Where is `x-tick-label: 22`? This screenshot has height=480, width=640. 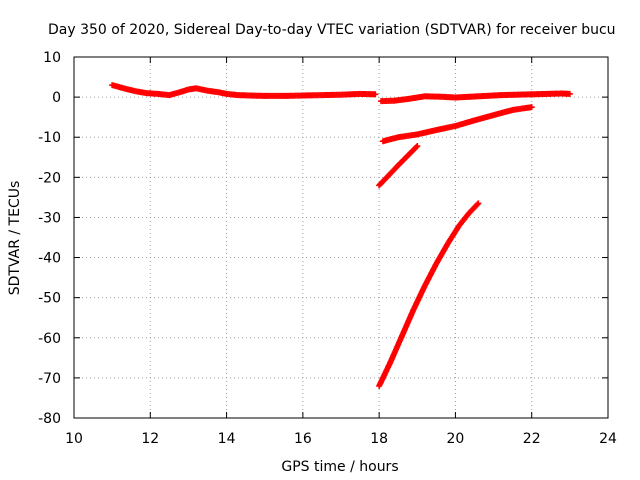 x-tick-label: 22 is located at coordinates (532, 439).